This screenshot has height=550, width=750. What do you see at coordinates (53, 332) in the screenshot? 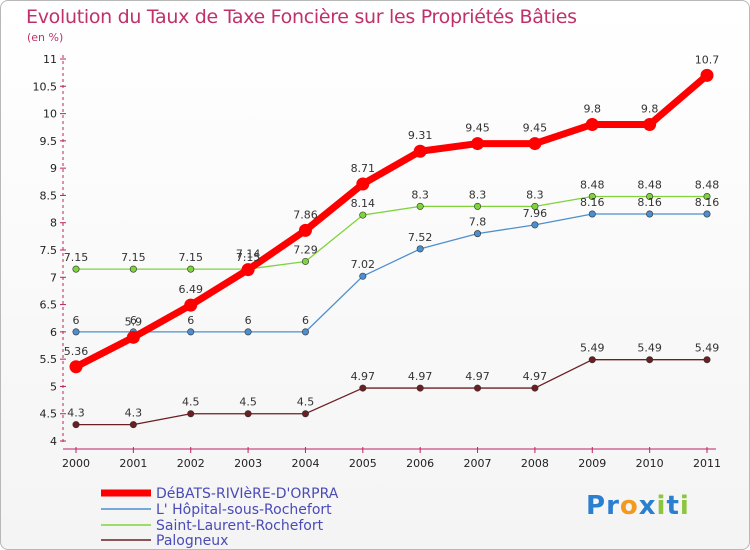
I see `y-tick-label: 6` at bounding box center [53, 332].